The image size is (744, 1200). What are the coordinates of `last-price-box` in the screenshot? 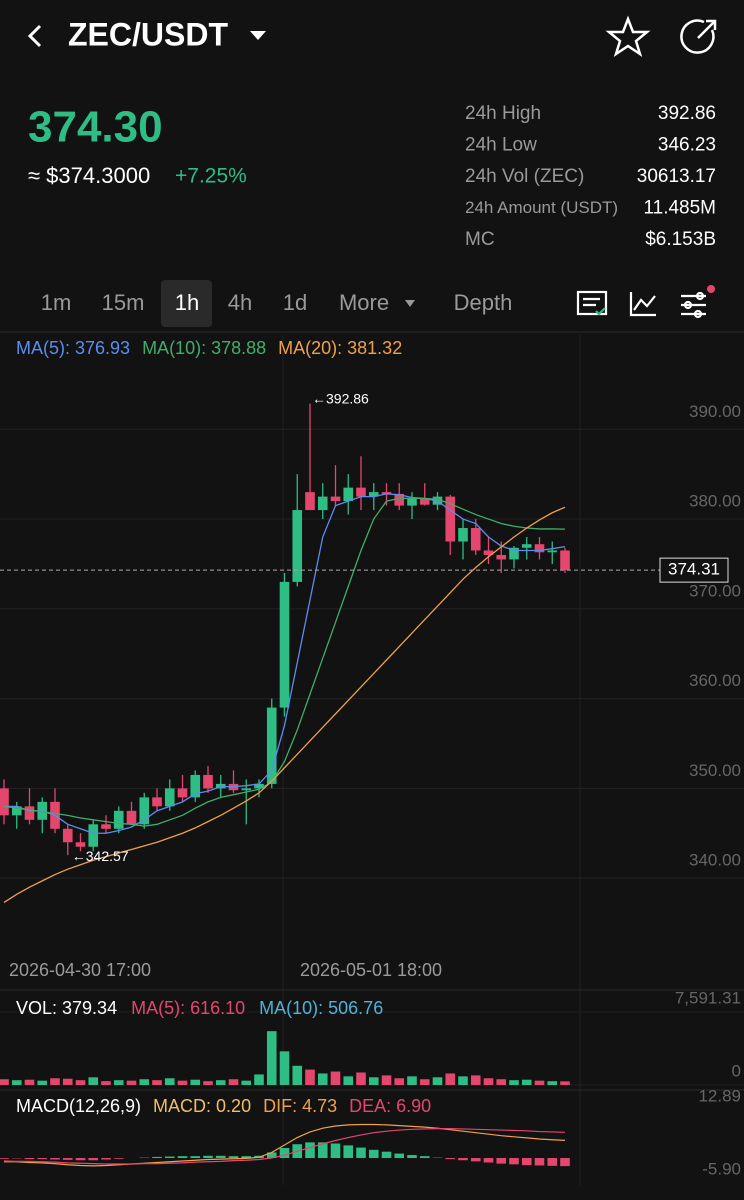 It's located at (694, 570).